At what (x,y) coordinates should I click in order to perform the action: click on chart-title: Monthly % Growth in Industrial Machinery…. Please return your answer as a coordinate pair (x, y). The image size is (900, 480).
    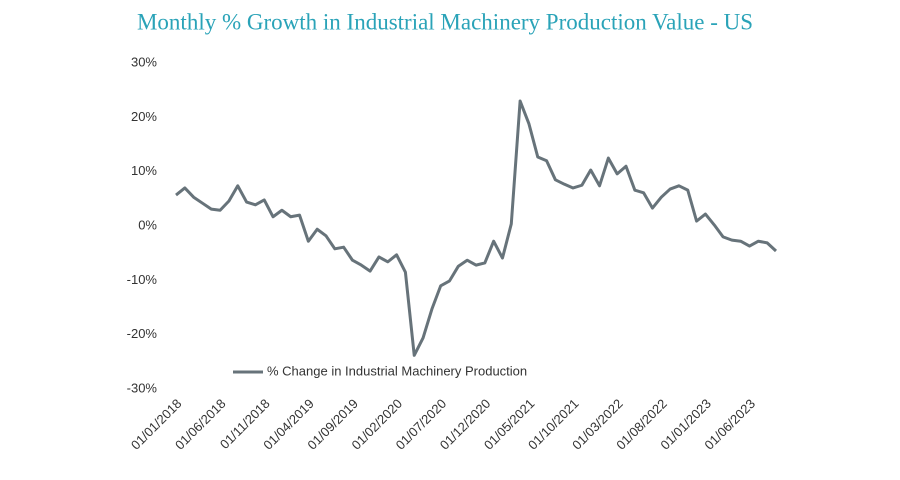
    Looking at the image, I should click on (445, 21).